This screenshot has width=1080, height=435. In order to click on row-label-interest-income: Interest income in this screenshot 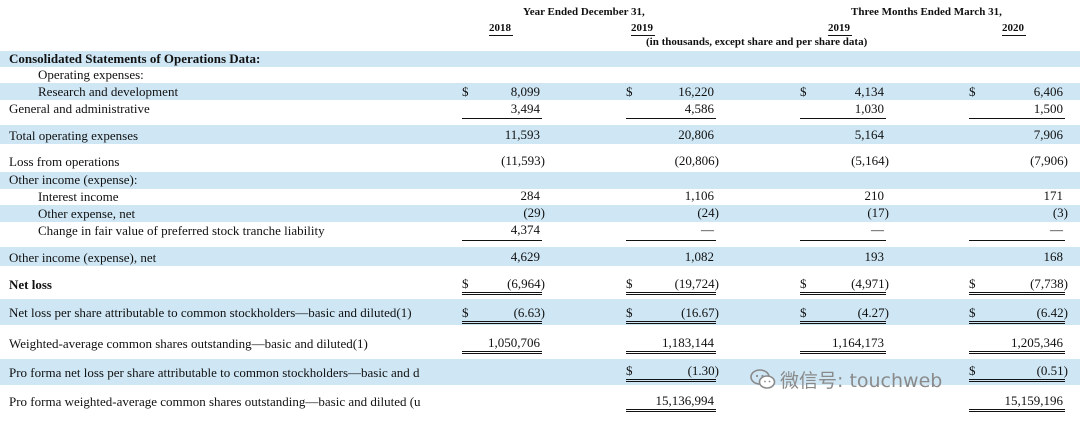, I will do `click(78, 196)`.